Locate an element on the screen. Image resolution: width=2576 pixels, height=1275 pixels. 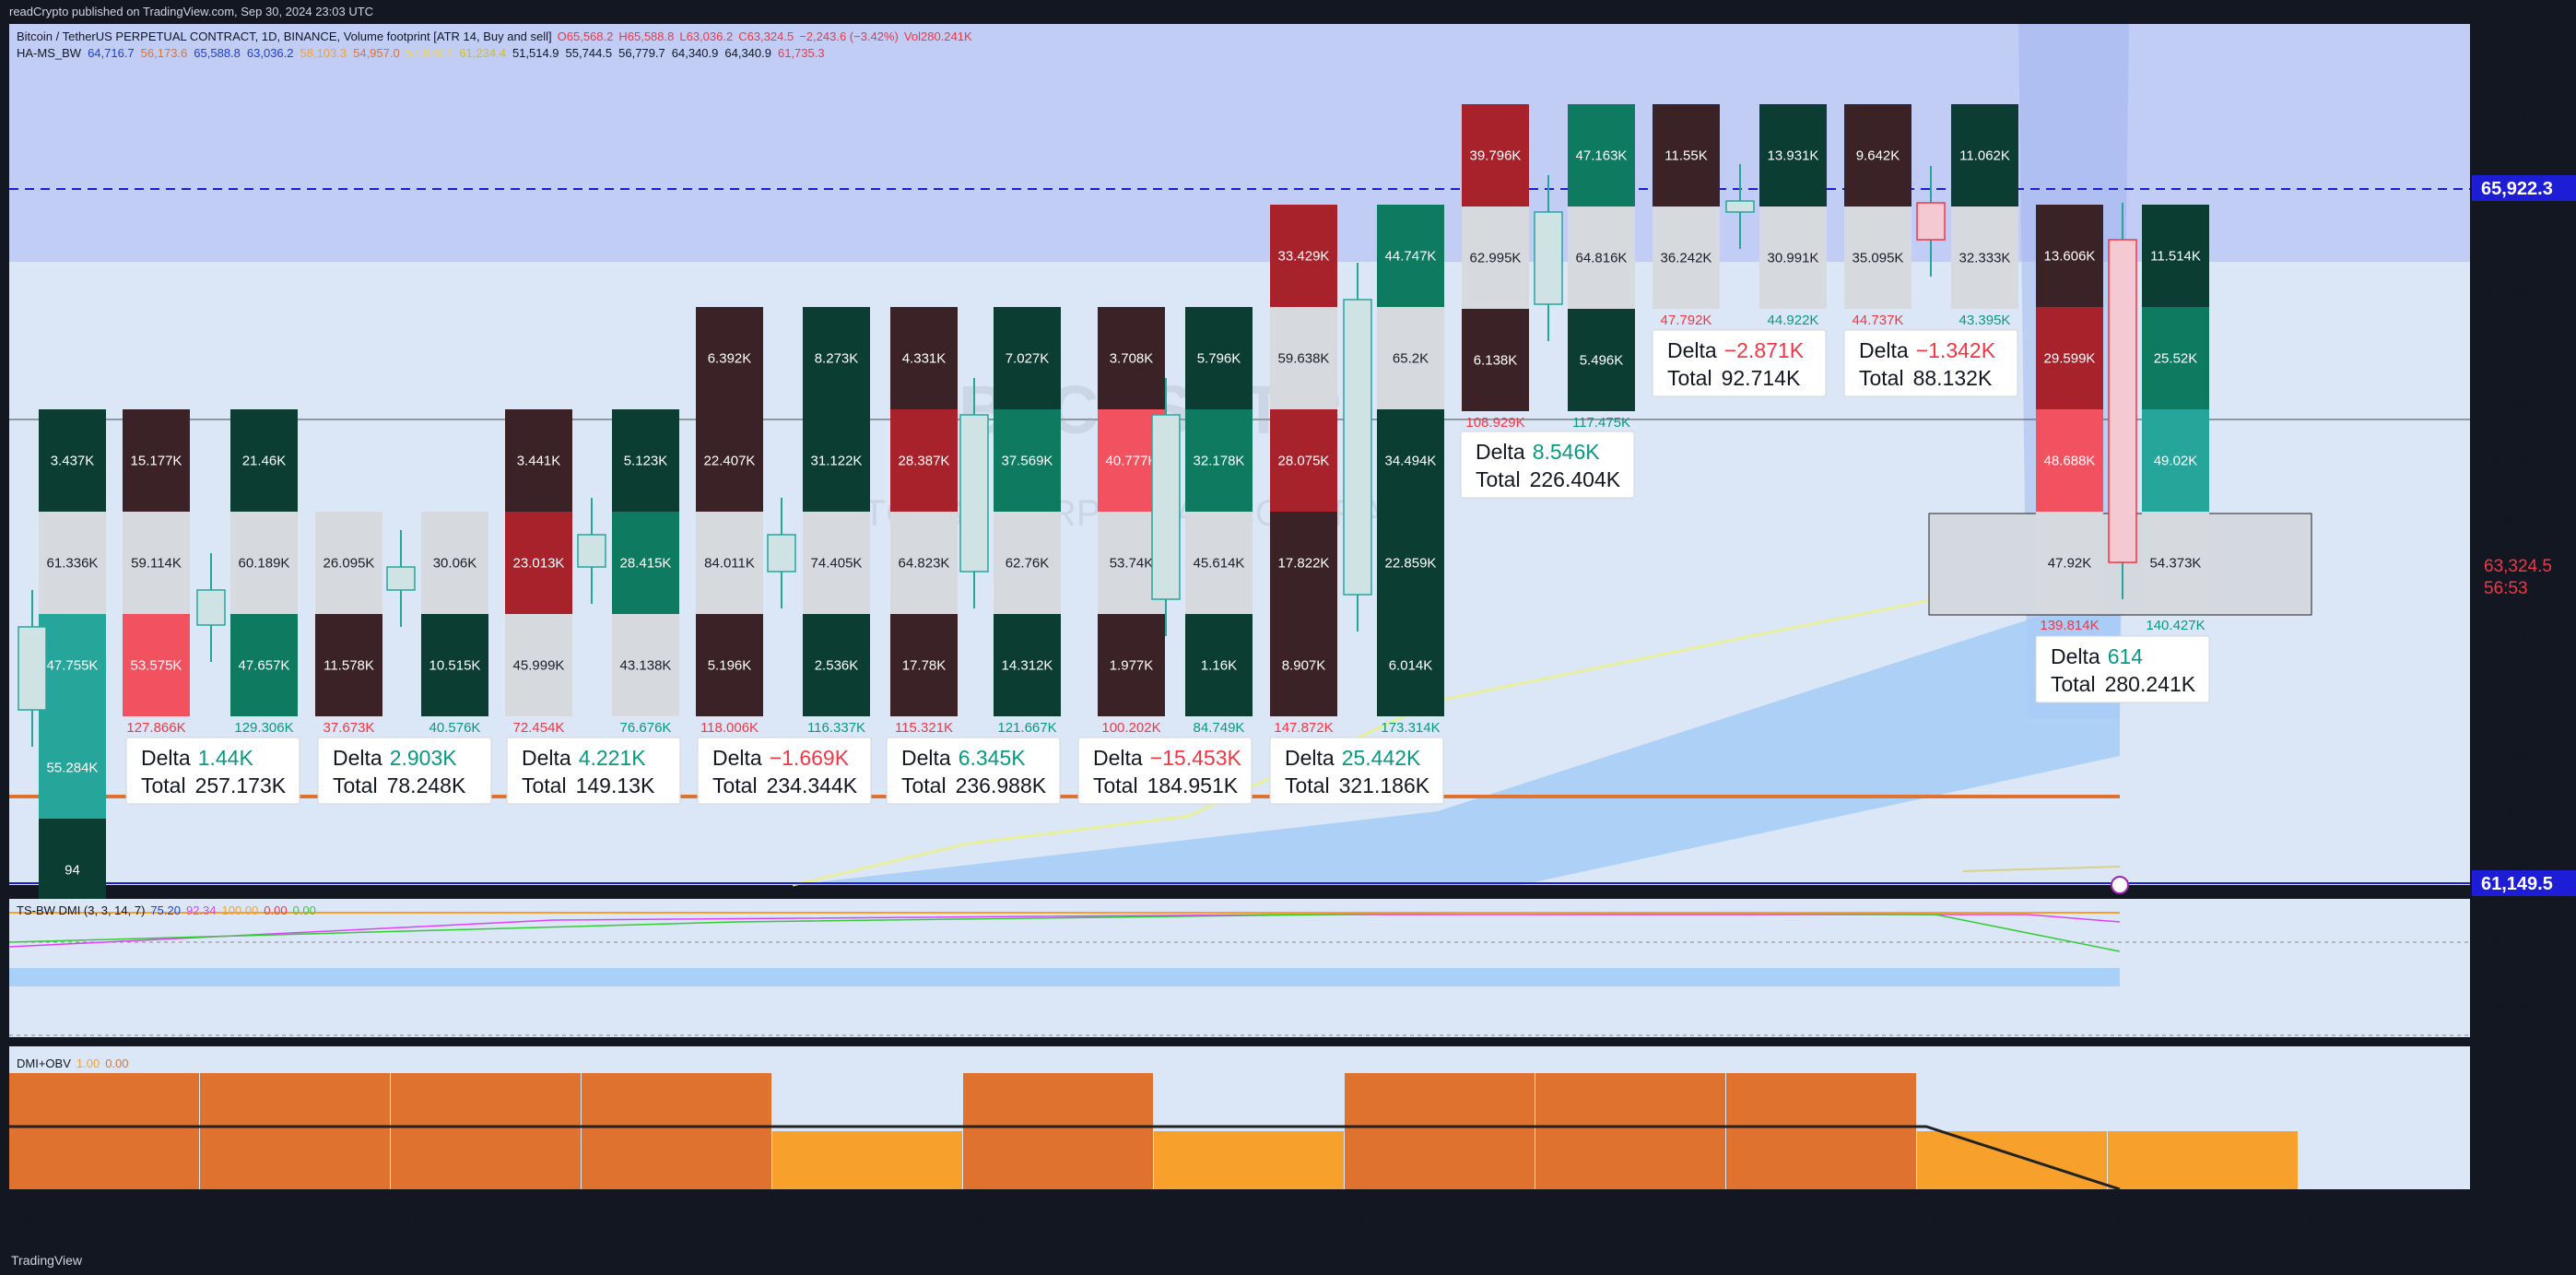
countdown-value: 56:53 is located at coordinates (2506, 588).